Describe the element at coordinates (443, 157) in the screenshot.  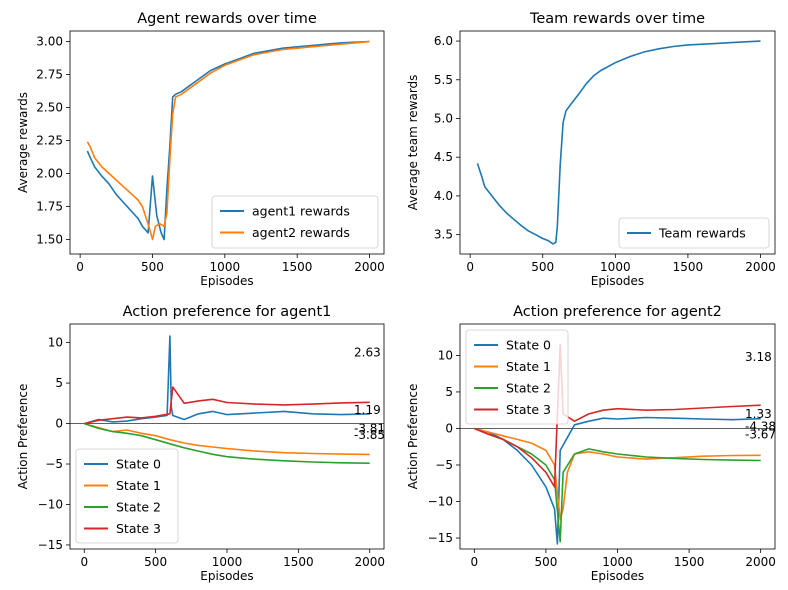
I see `y-tick-label: 4.5` at that location.